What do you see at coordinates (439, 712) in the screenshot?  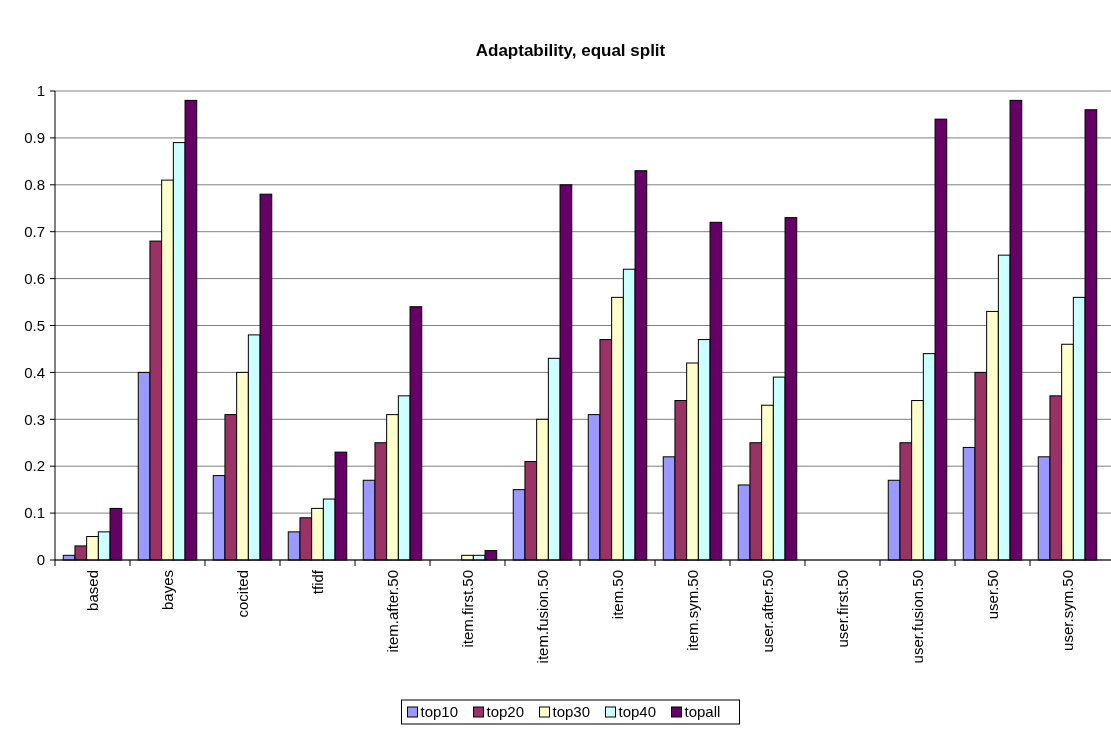 I see `legend-label: top10` at bounding box center [439, 712].